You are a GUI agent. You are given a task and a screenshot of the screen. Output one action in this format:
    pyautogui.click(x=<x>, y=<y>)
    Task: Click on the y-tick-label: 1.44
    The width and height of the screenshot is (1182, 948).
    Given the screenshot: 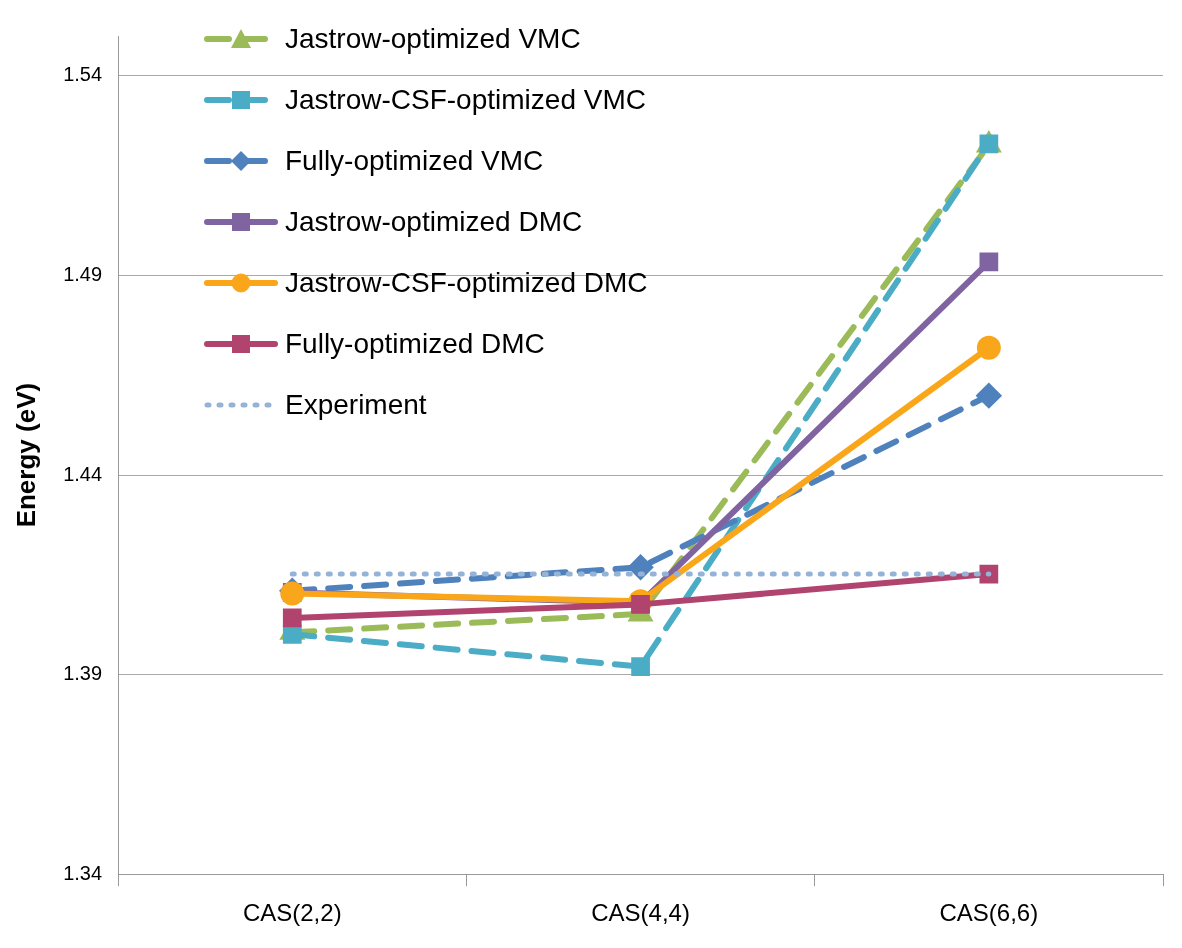 What is the action you would take?
    pyautogui.click(x=83, y=473)
    